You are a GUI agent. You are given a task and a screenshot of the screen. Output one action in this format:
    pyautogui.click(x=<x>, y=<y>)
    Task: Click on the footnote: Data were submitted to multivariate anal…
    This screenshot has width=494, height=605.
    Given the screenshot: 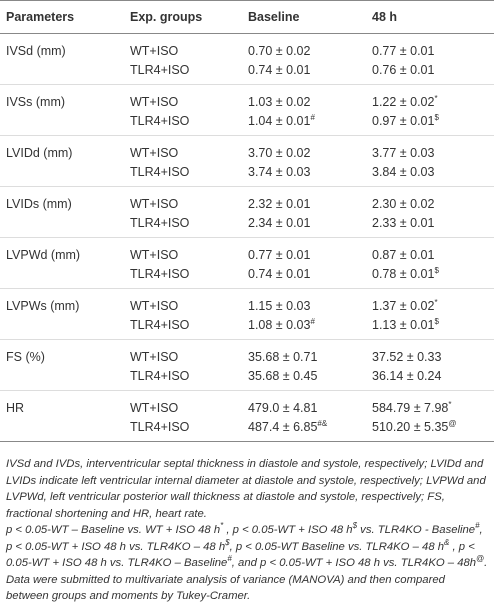 What is the action you would take?
    pyautogui.click(x=247, y=588)
    